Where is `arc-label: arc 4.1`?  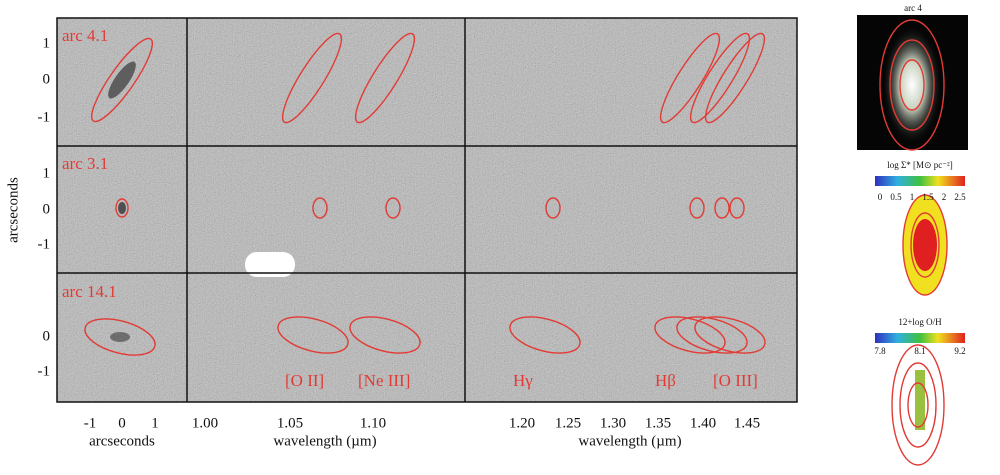
arc-label: arc 4.1 is located at coordinates (85, 35).